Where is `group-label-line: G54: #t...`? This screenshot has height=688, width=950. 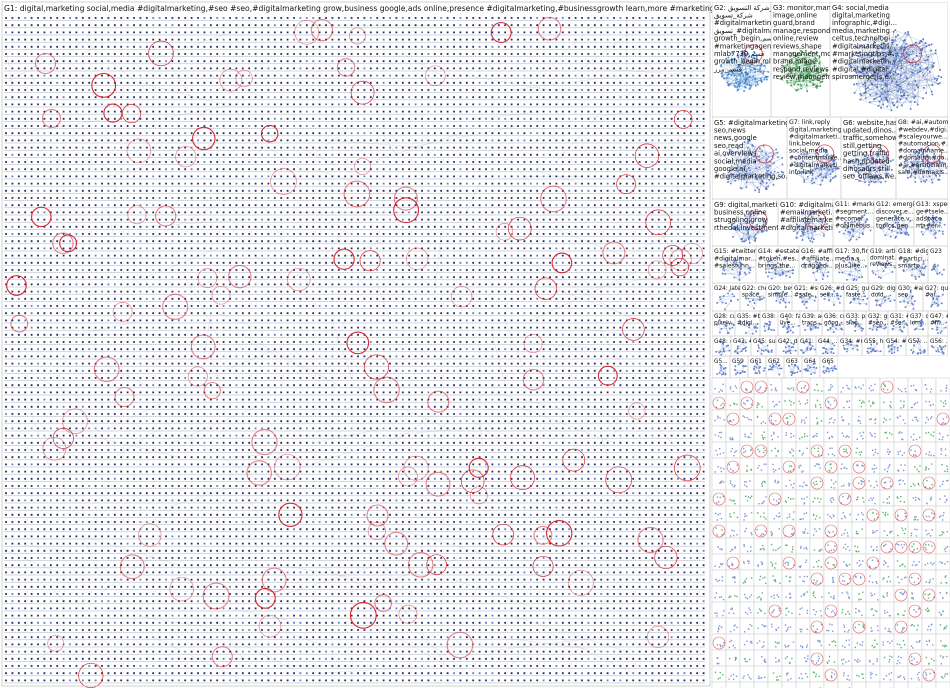 group-label-line: G54: #t... is located at coordinates (900, 342).